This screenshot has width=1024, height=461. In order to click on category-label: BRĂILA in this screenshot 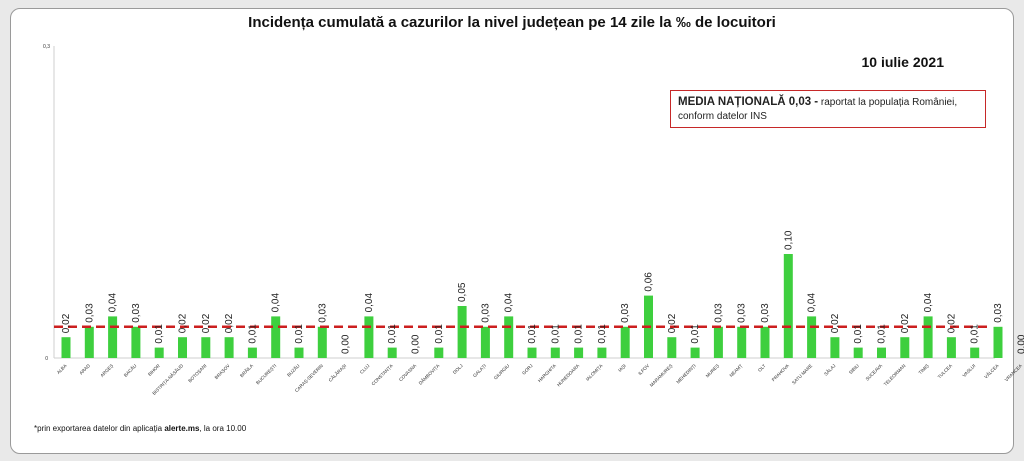, I will do `click(246, 370)`.